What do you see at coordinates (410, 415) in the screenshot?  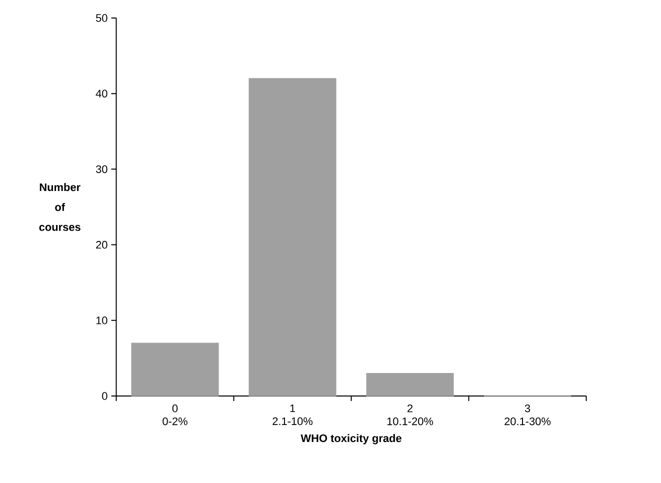 I see `x-tick-label: 2 10.1-20%` at bounding box center [410, 415].